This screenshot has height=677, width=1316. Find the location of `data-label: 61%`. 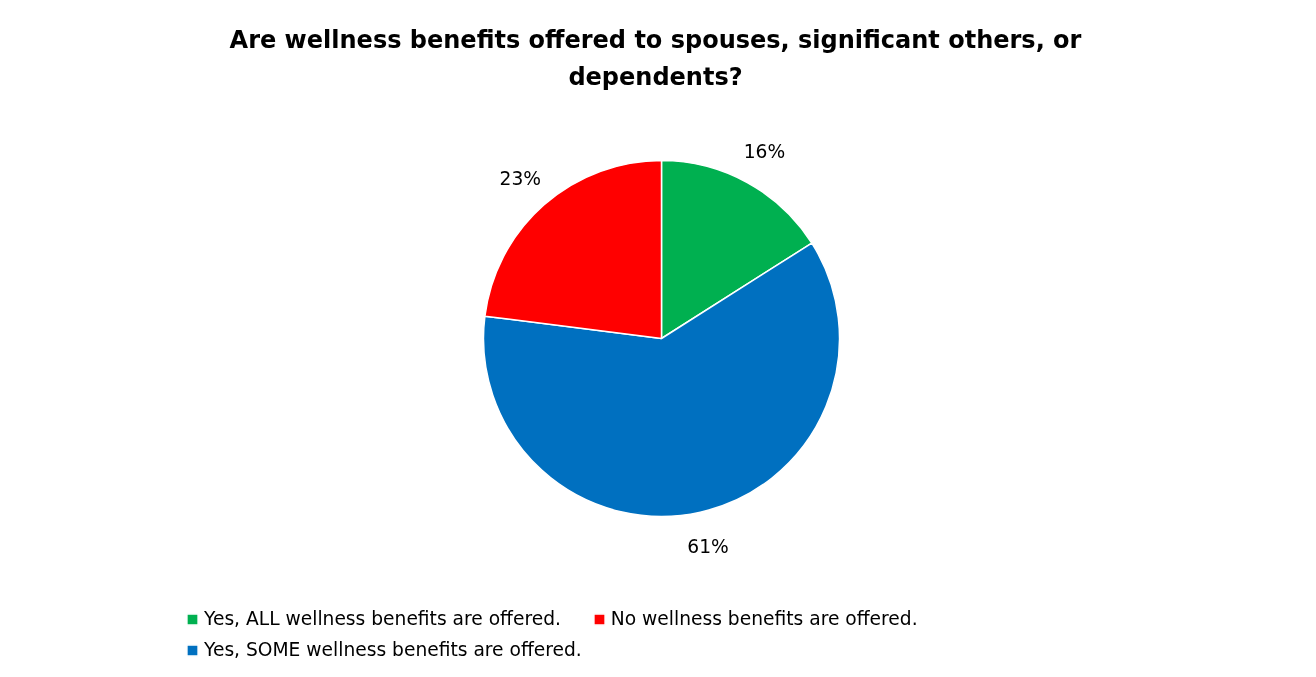

data-label: 61% is located at coordinates (708, 547).